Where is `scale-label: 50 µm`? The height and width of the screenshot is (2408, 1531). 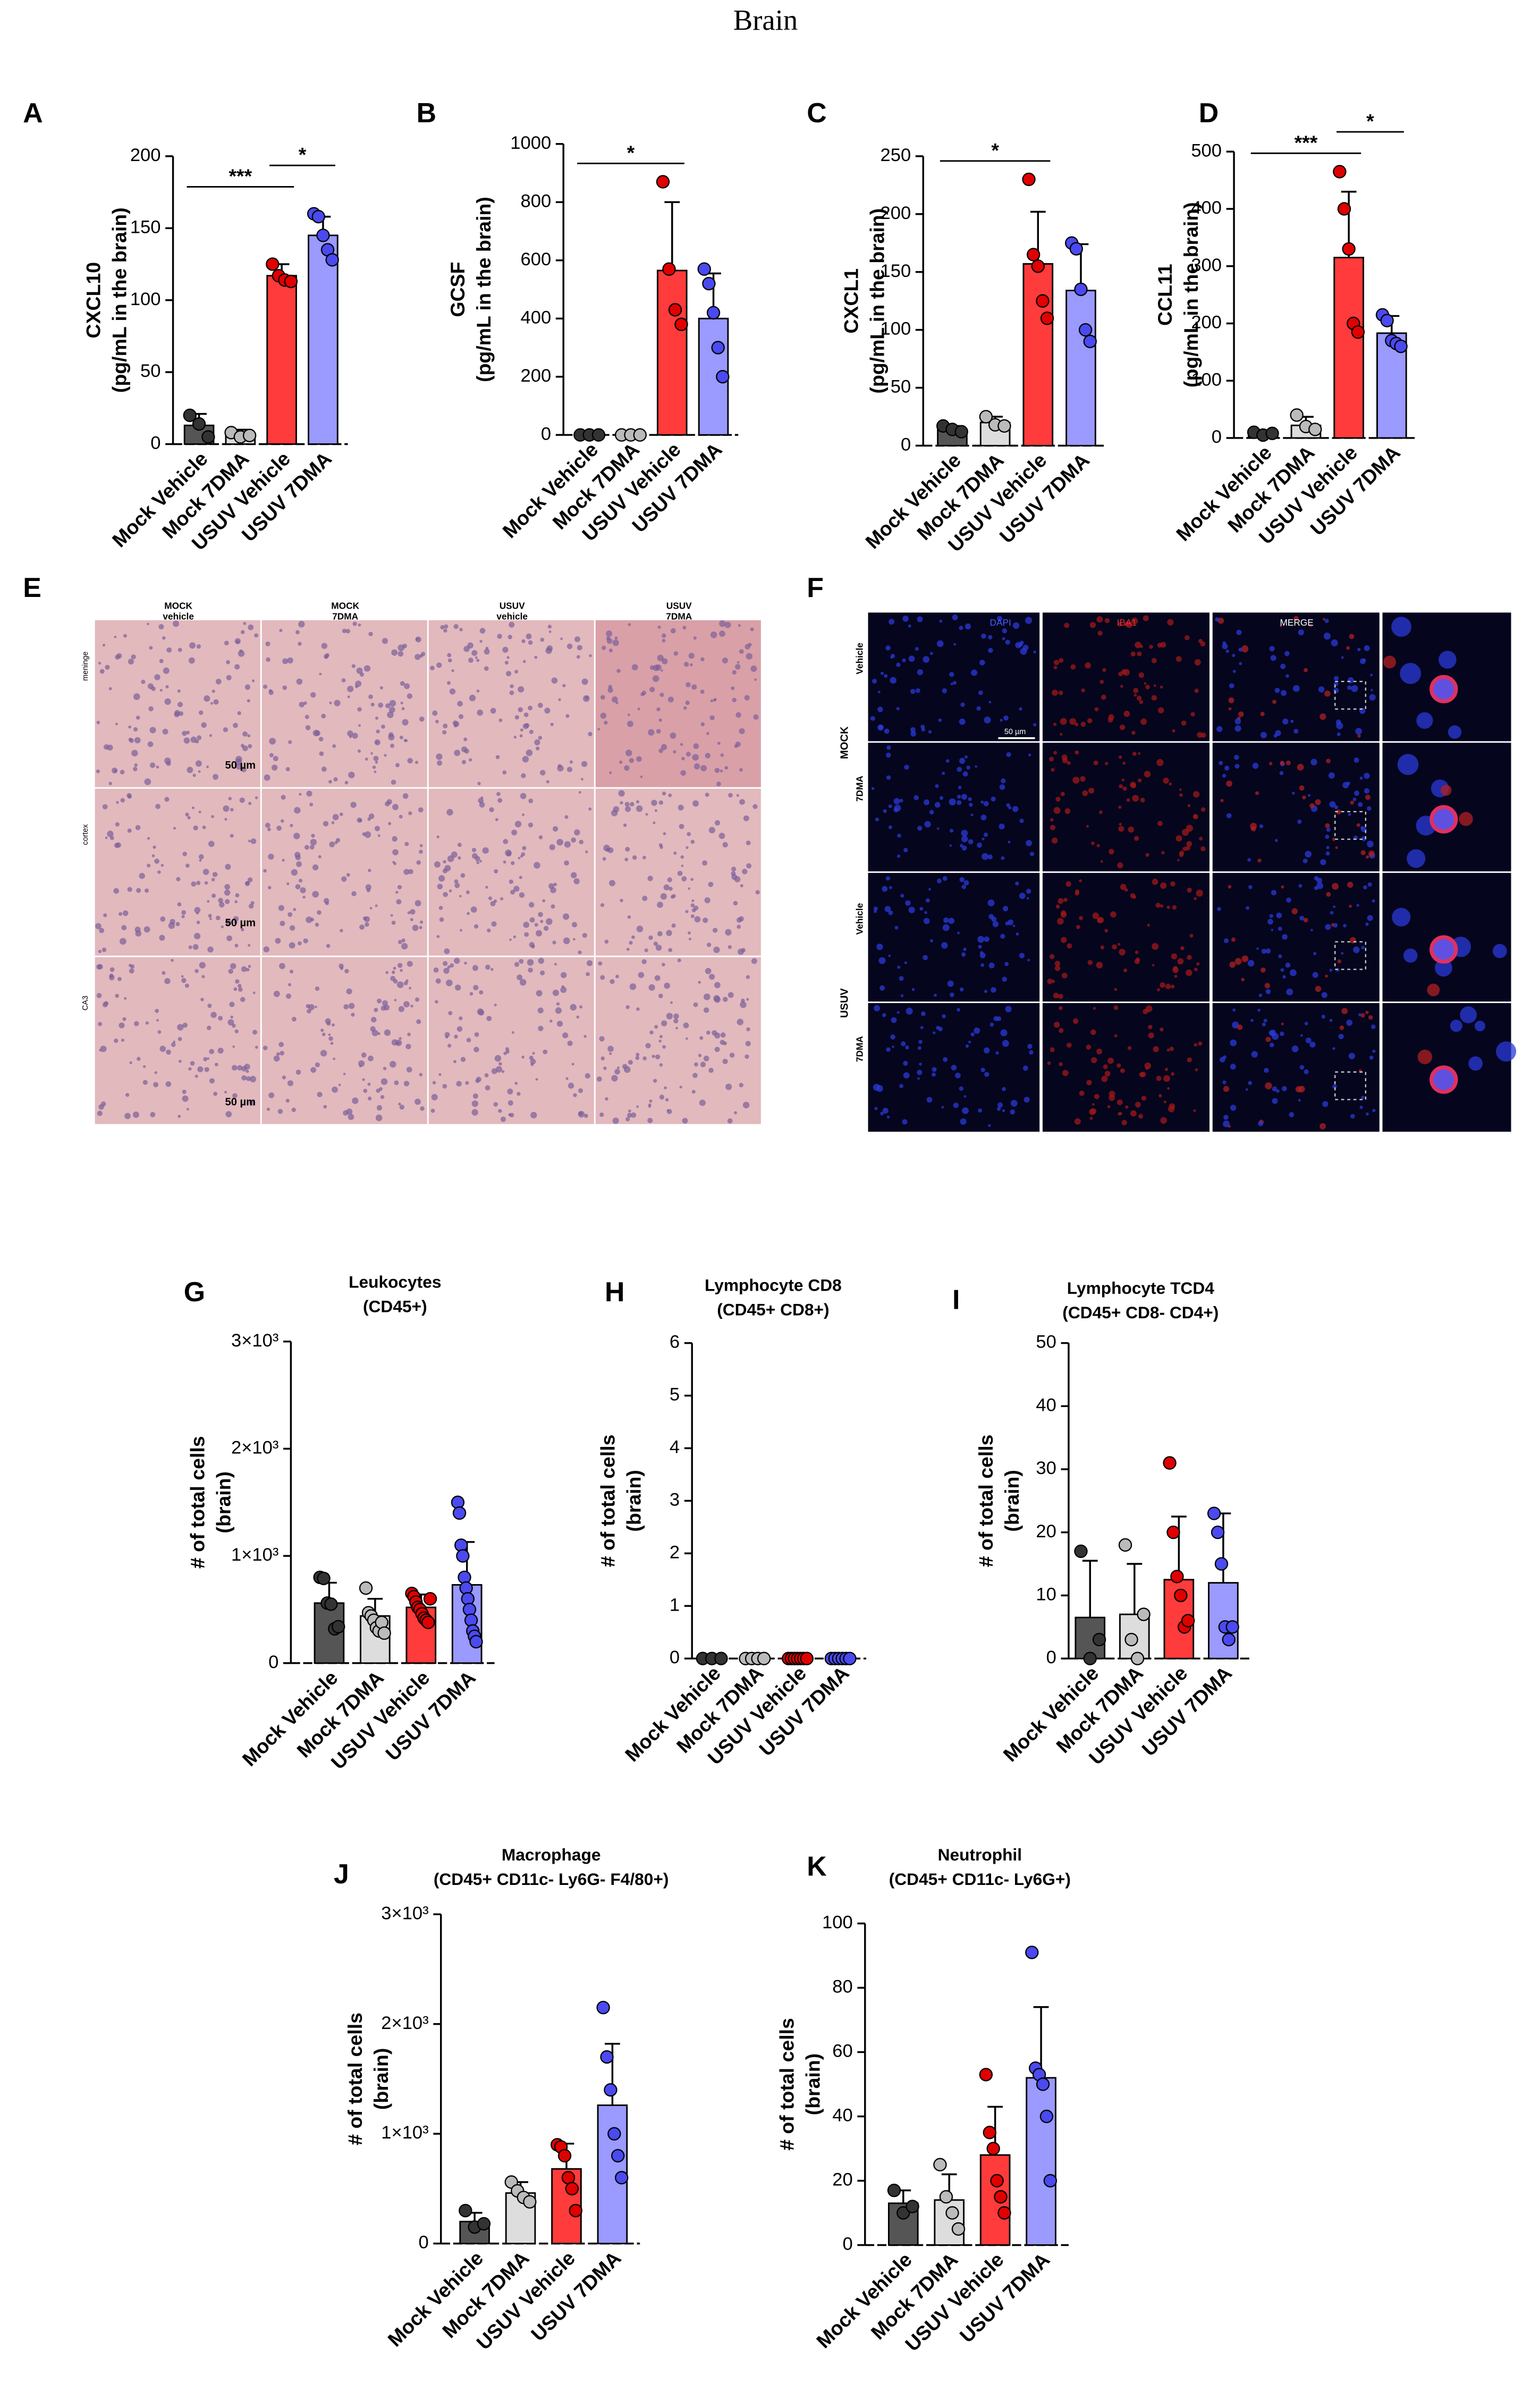 scale-label: 50 µm is located at coordinates (241, 765).